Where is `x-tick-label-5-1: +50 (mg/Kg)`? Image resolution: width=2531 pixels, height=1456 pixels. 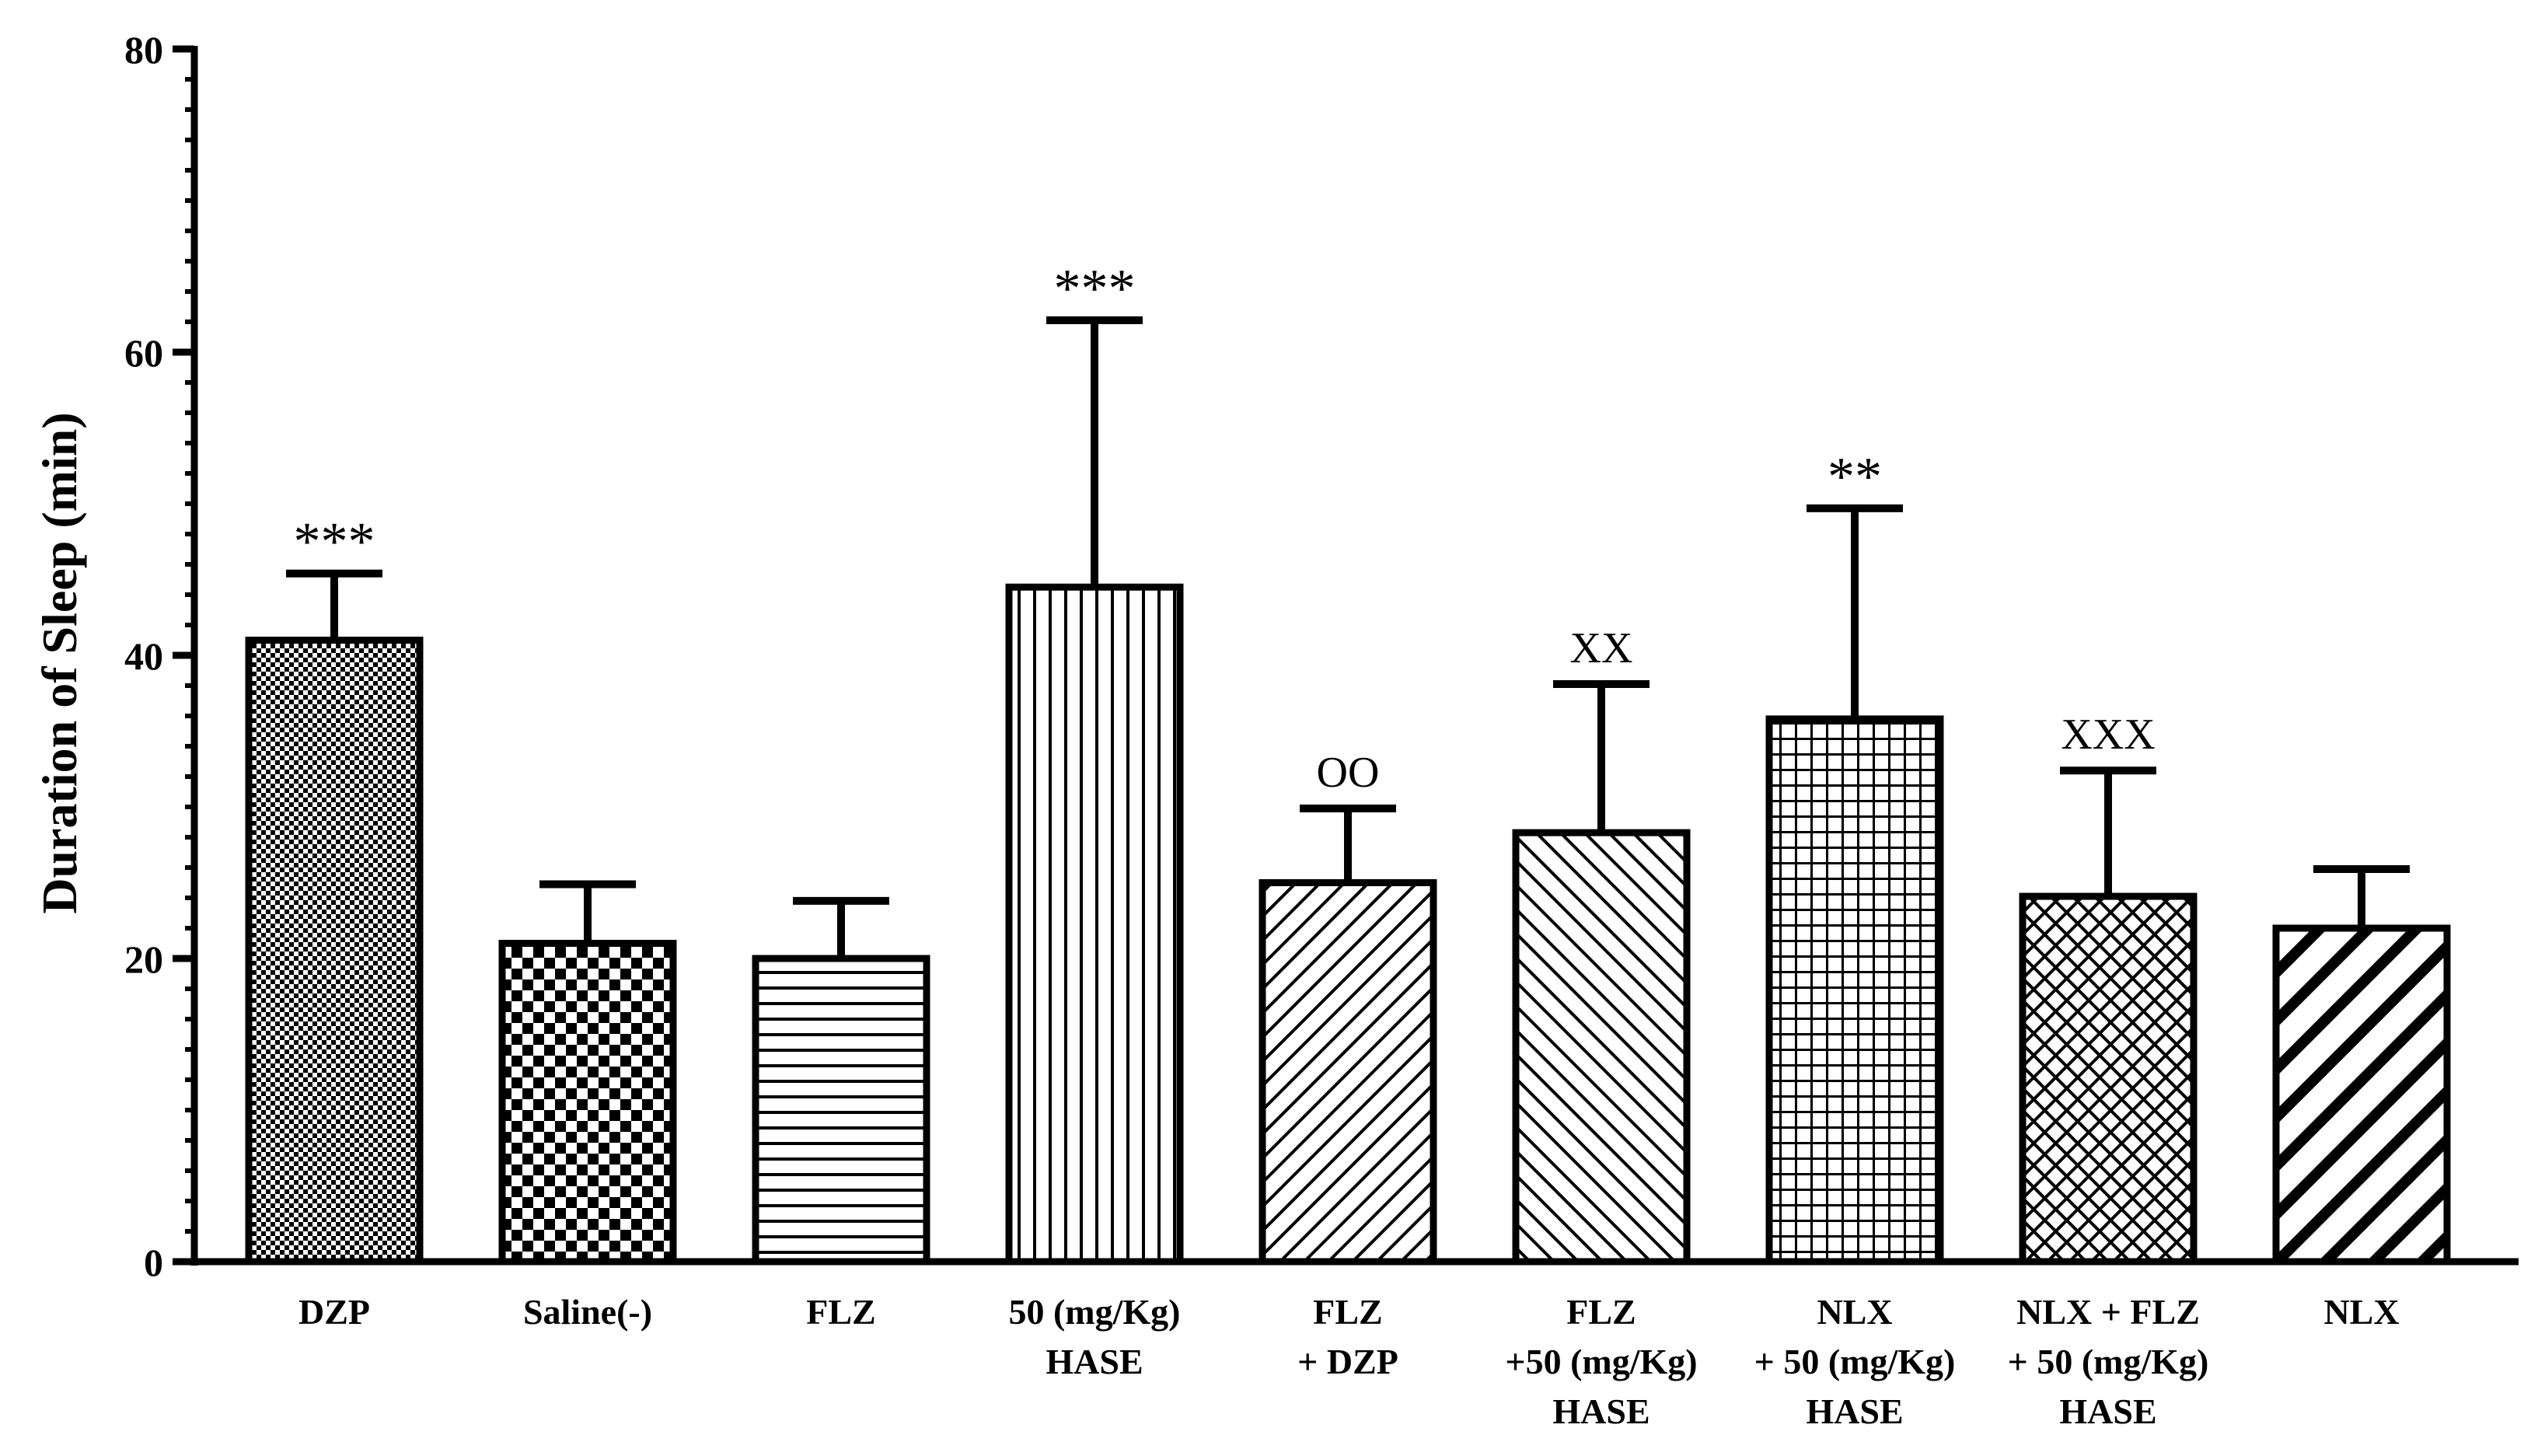
x-tick-label-5-1: +50 (mg/Kg) is located at coordinates (1601, 1361).